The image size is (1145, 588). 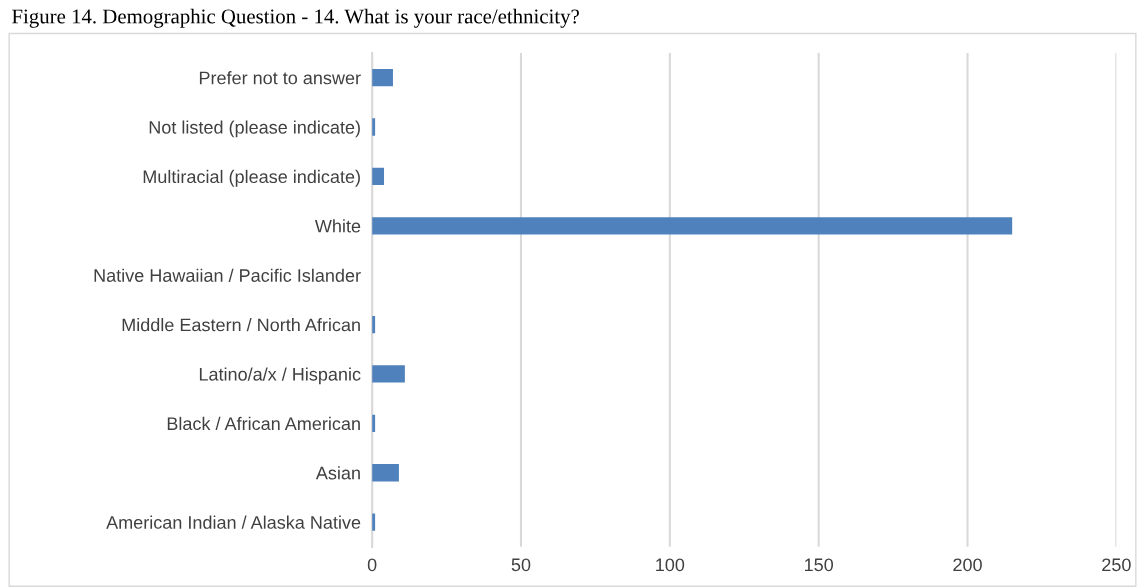 I want to click on y-tick-label: Latino/a/x / Hispanic, so click(x=280, y=376).